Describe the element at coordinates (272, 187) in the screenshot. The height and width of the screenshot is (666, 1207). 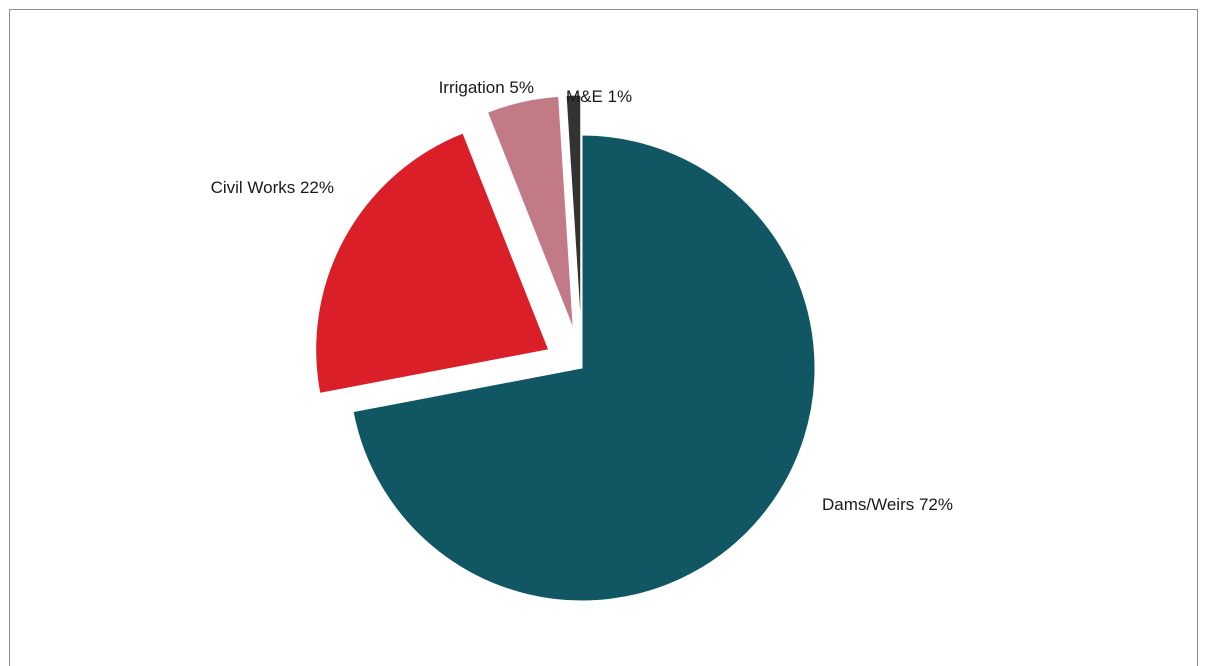
I see `data-label-civil-works: Civil Works 22%` at that location.